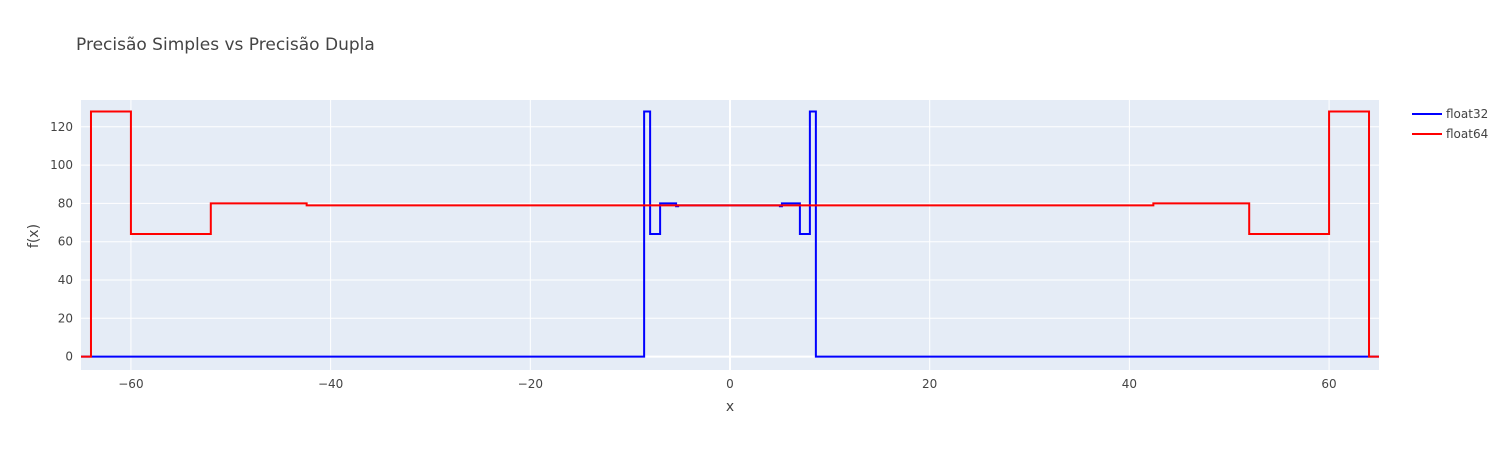 The width and height of the screenshot is (1507, 454). Describe the element at coordinates (69, 357) in the screenshot. I see `y-tick-label: 0` at that location.